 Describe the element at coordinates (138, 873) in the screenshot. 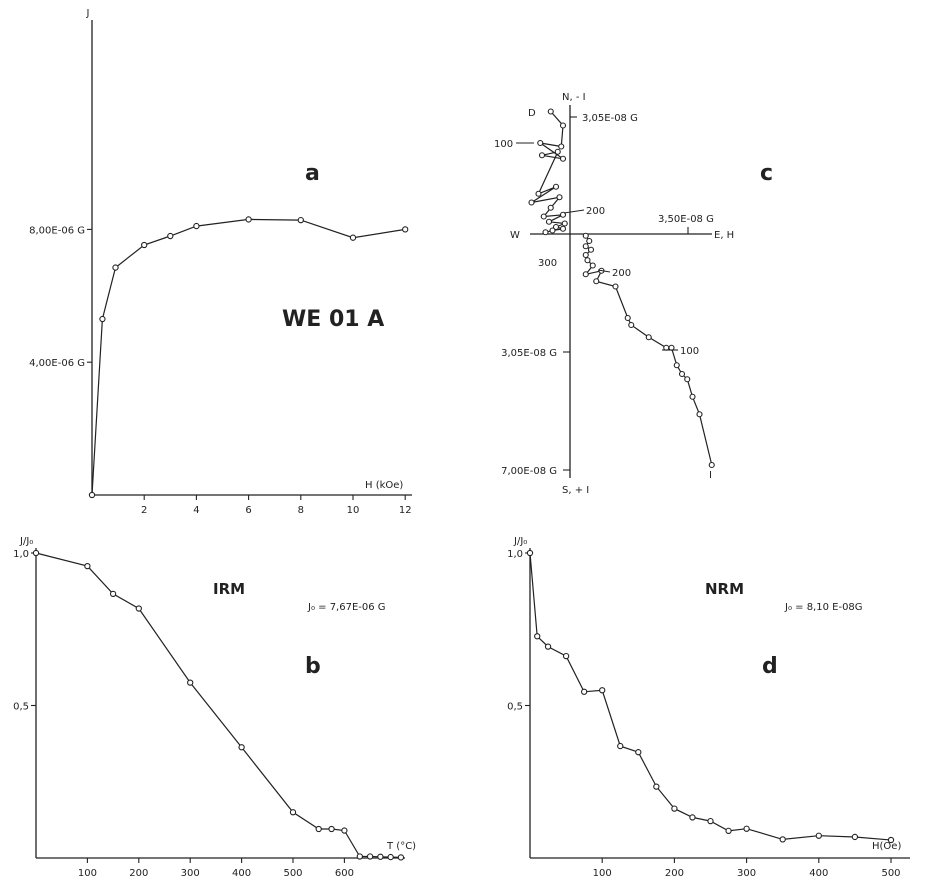

I see `panel-b-x-tick-label: 200` at that location.